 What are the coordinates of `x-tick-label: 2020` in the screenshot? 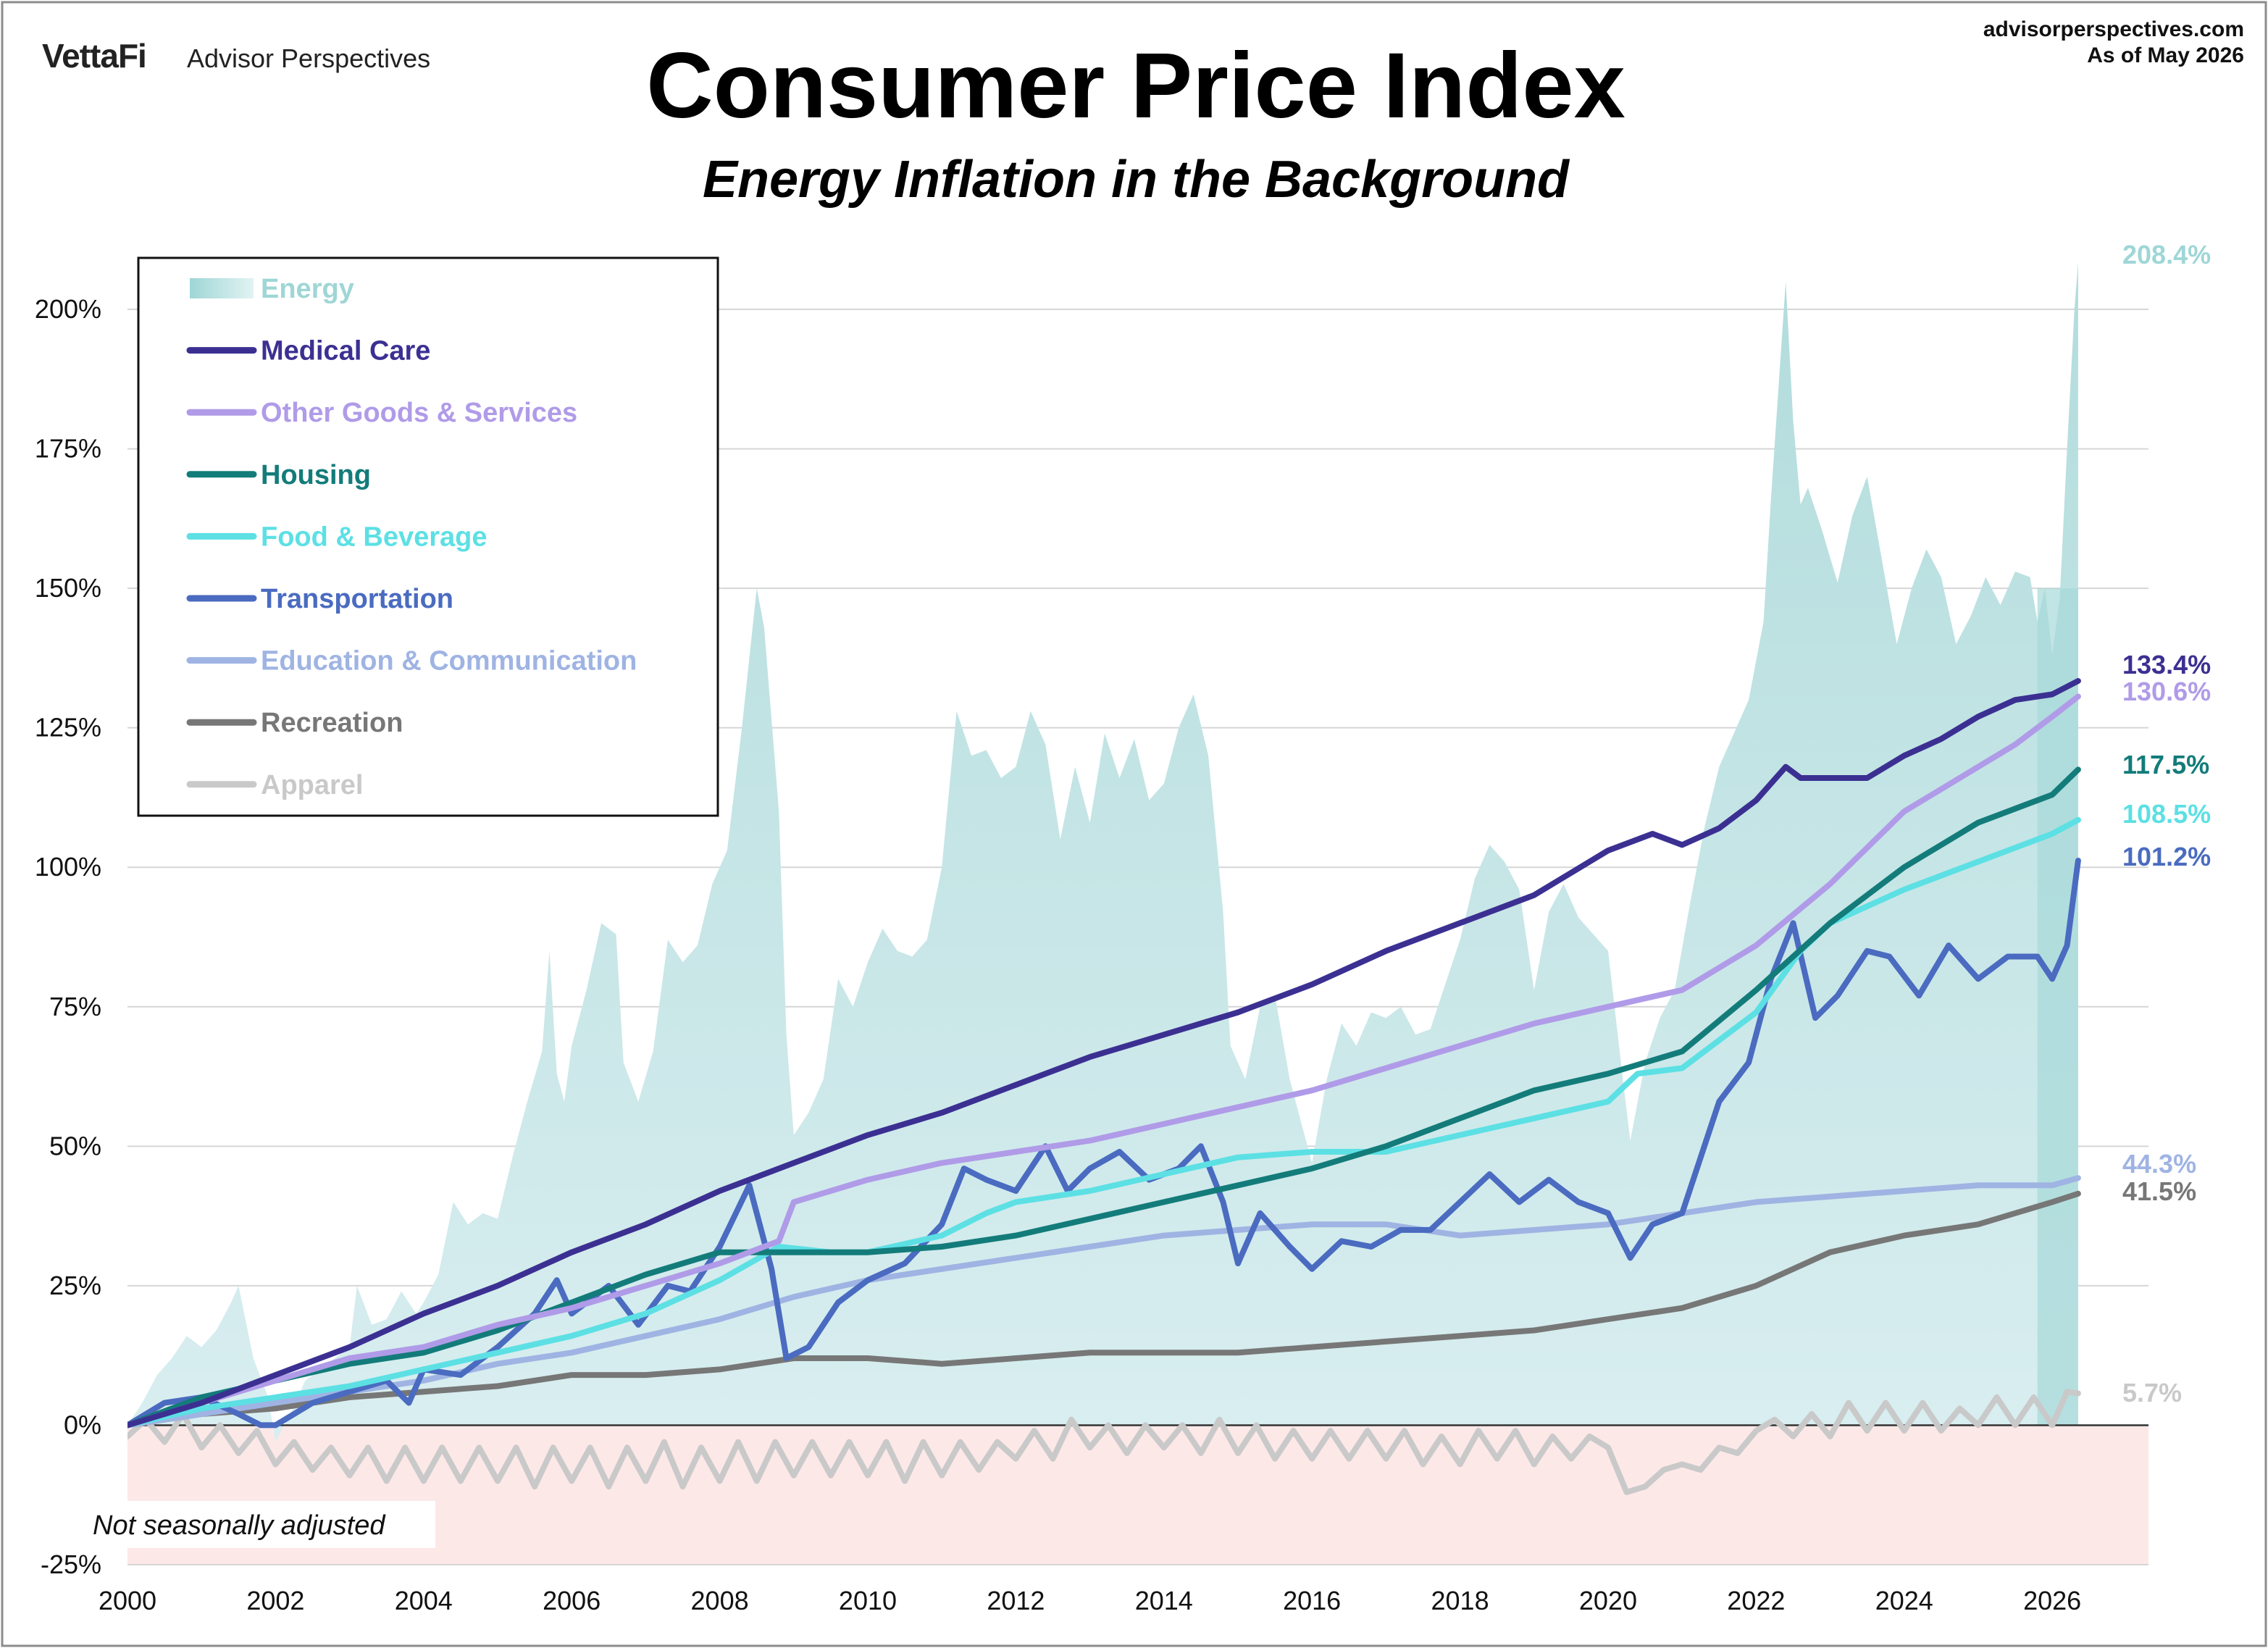 It's located at (1608, 1600).